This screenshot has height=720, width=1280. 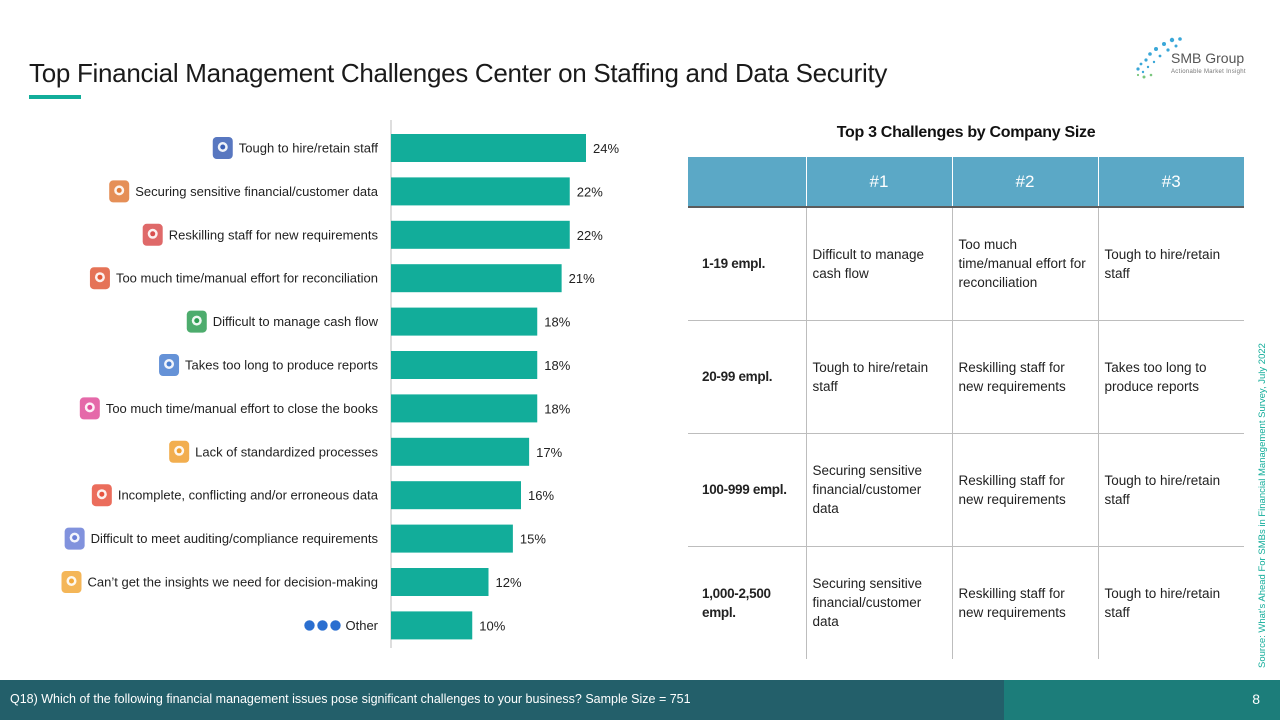 I want to click on search-staff-icon, so click(x=222, y=148).